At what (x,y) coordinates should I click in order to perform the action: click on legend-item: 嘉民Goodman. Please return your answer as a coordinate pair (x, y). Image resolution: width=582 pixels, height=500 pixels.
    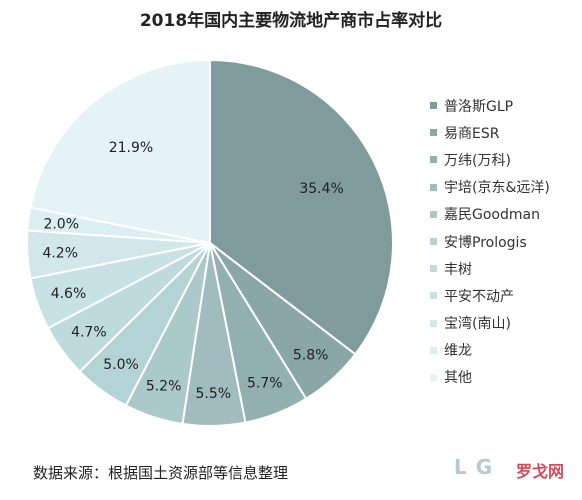
    Looking at the image, I should click on (490, 214).